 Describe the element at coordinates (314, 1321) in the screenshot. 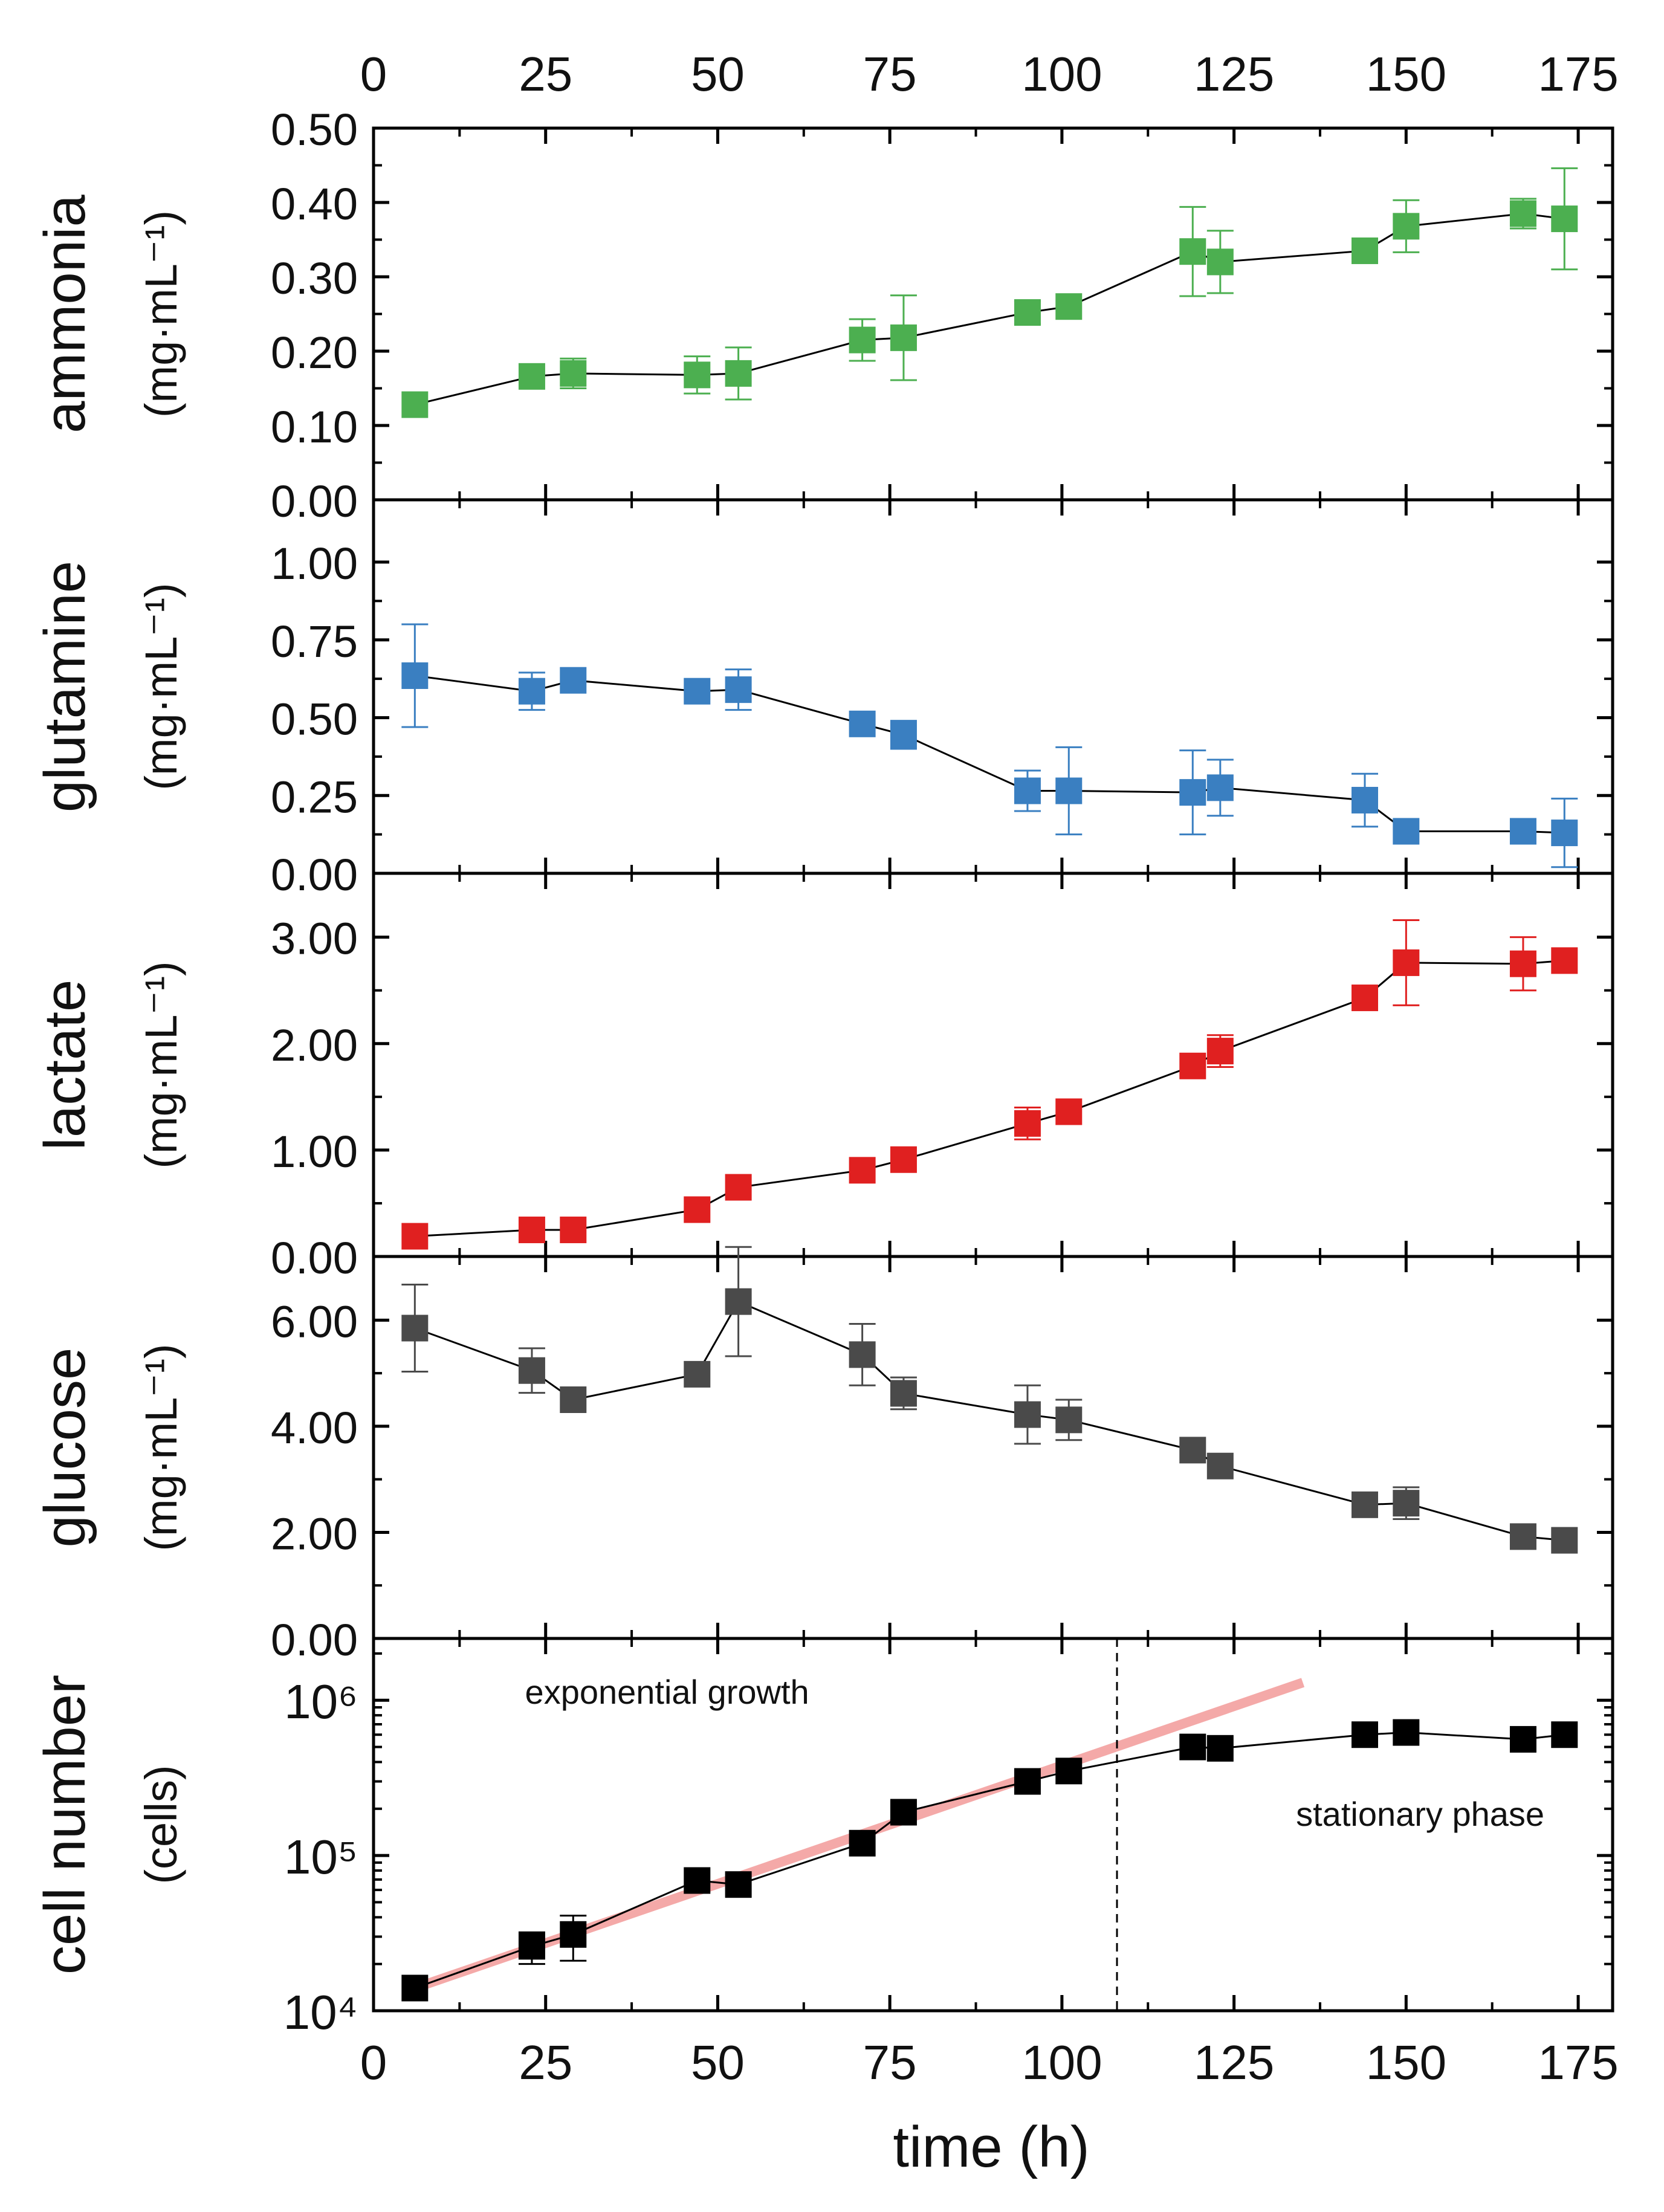

I see `y-tick-label: 6.00` at that location.